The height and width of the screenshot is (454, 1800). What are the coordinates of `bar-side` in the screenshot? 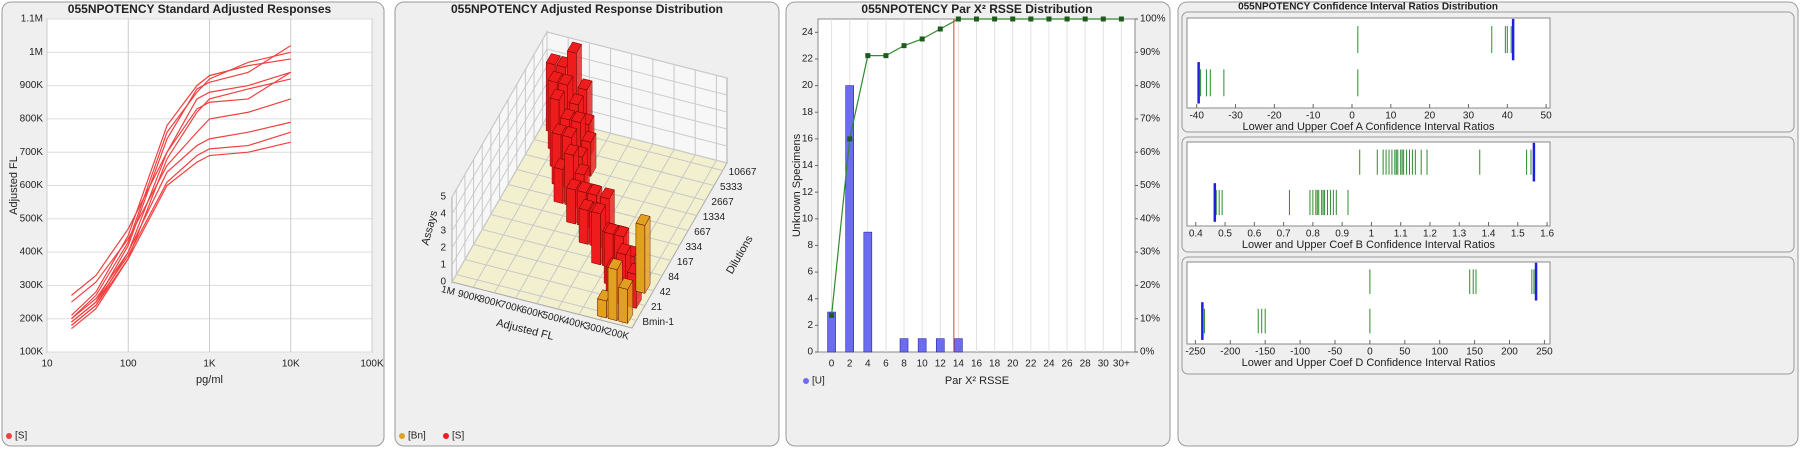 It's located at (647, 255).